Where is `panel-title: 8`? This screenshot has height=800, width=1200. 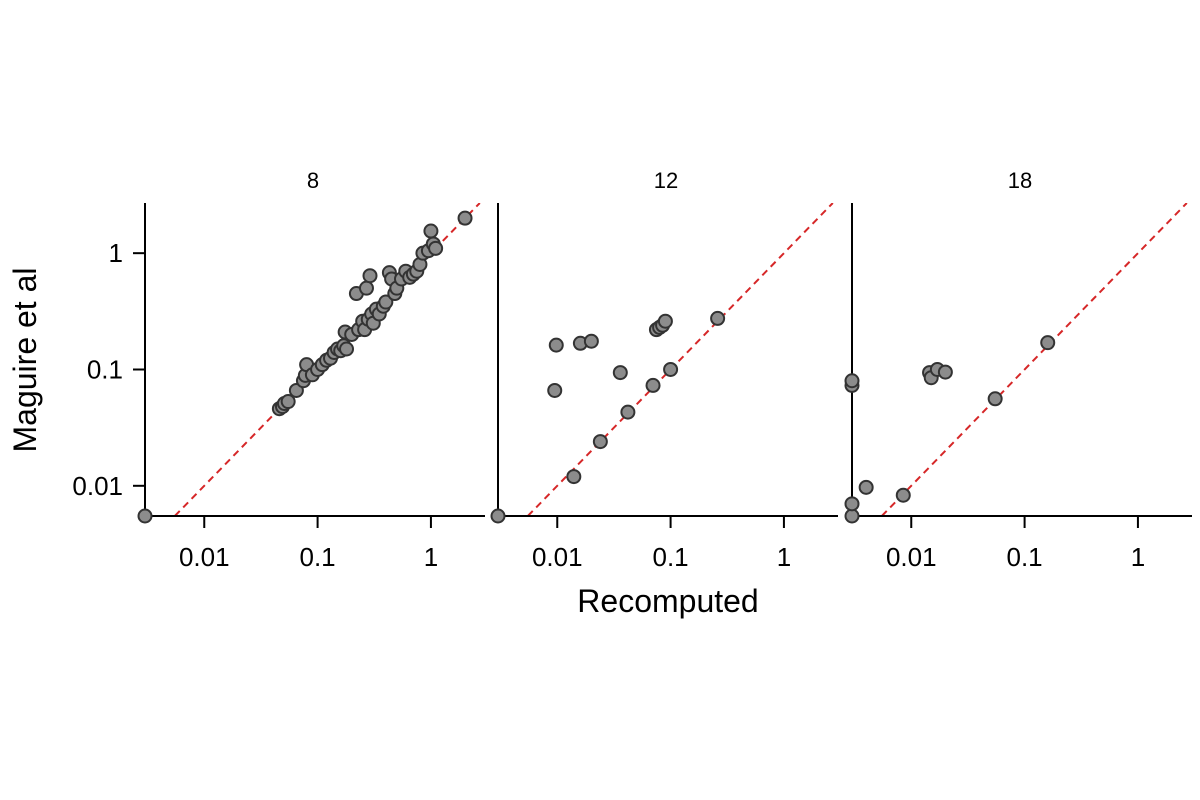 panel-title: 8 is located at coordinates (313, 180).